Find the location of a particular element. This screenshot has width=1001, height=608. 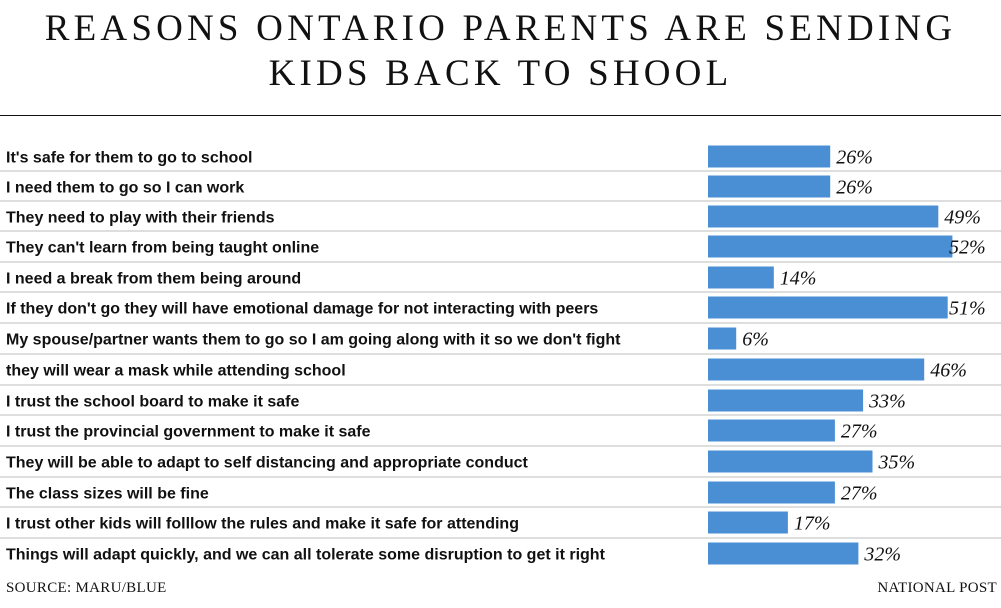

value-label: 49% is located at coordinates (962, 218).